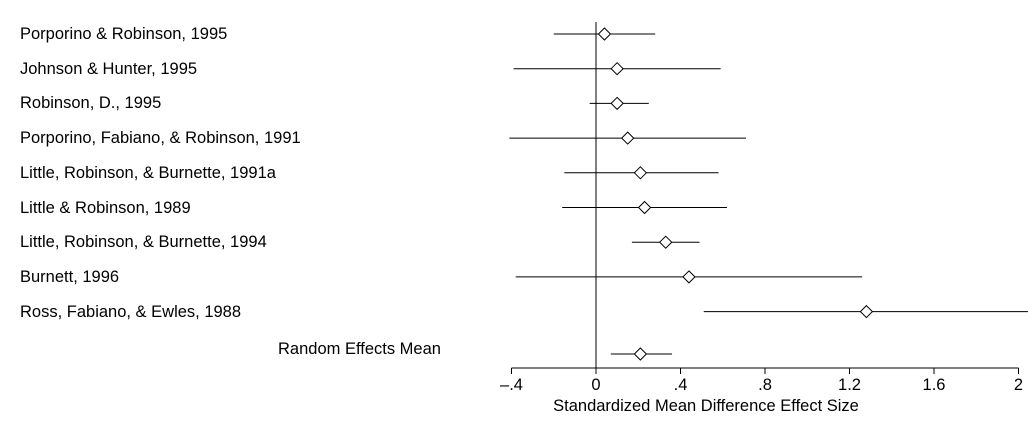 The width and height of the screenshot is (1028, 421). Describe the element at coordinates (595, 385) in the screenshot. I see `x-tick-label: 0` at that location.